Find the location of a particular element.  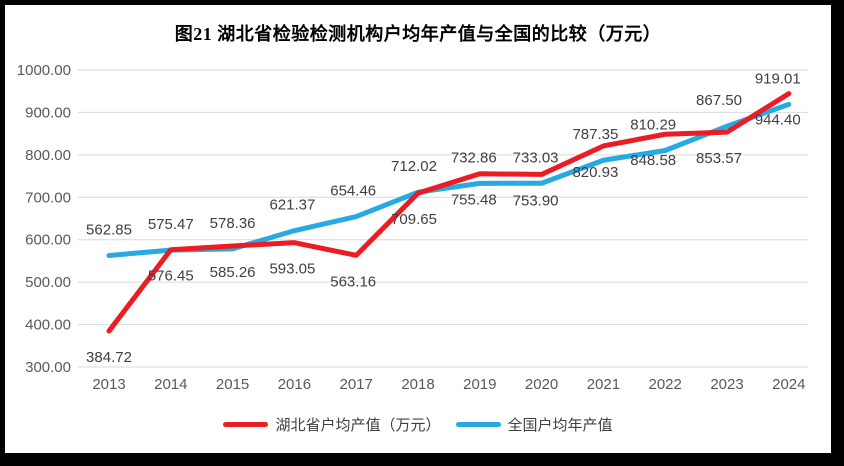

data-label: 732.86 is located at coordinates (474, 157).